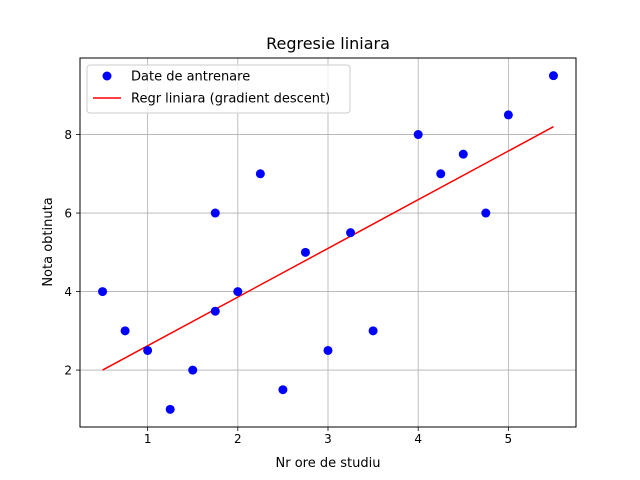 Image resolution: width=640 pixels, height=480 pixels. What do you see at coordinates (328, 43) in the screenshot?
I see `chart-title: Regresie liniara` at bounding box center [328, 43].